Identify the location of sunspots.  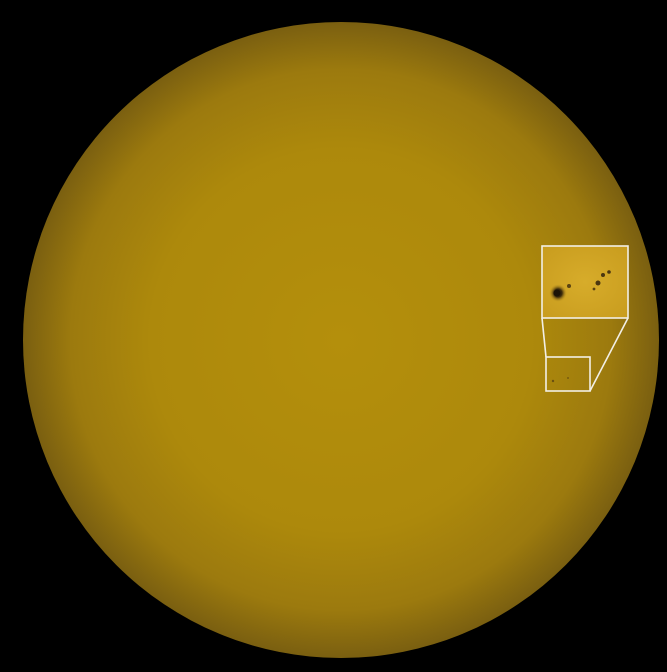
(580, 326).